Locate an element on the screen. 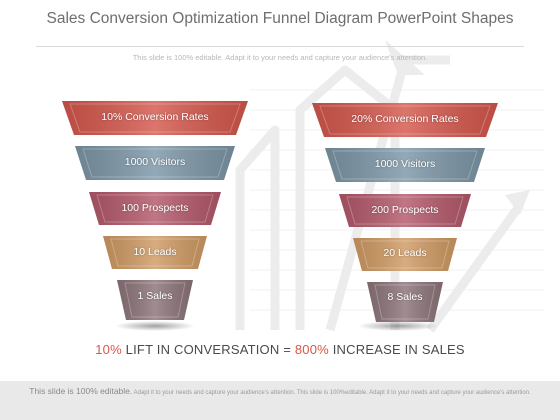  funnel-left-segment-1-gloss is located at coordinates (155, 118).